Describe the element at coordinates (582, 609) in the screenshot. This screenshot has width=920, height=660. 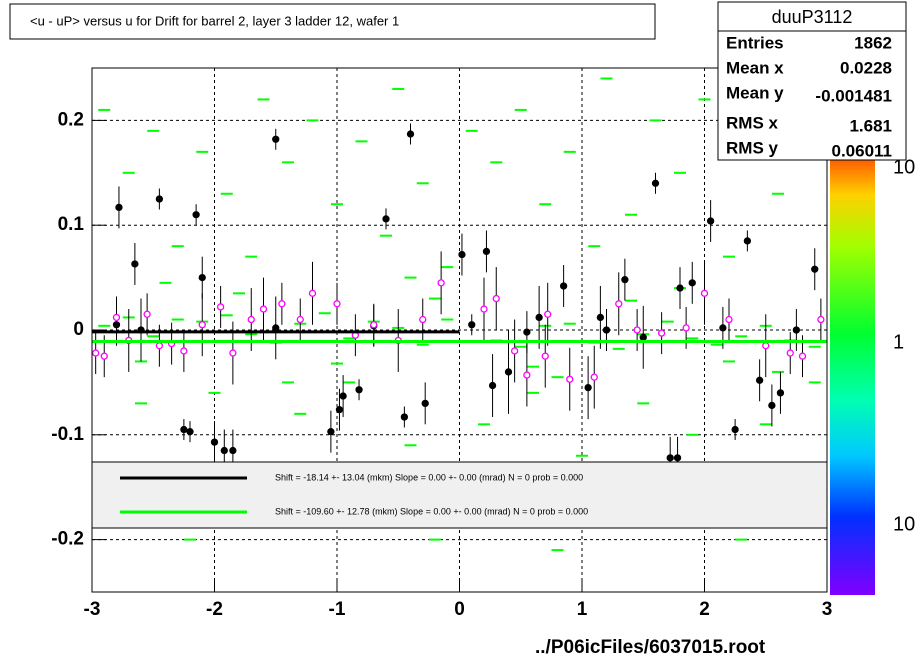
I see `x-tick-label: 1` at that location.